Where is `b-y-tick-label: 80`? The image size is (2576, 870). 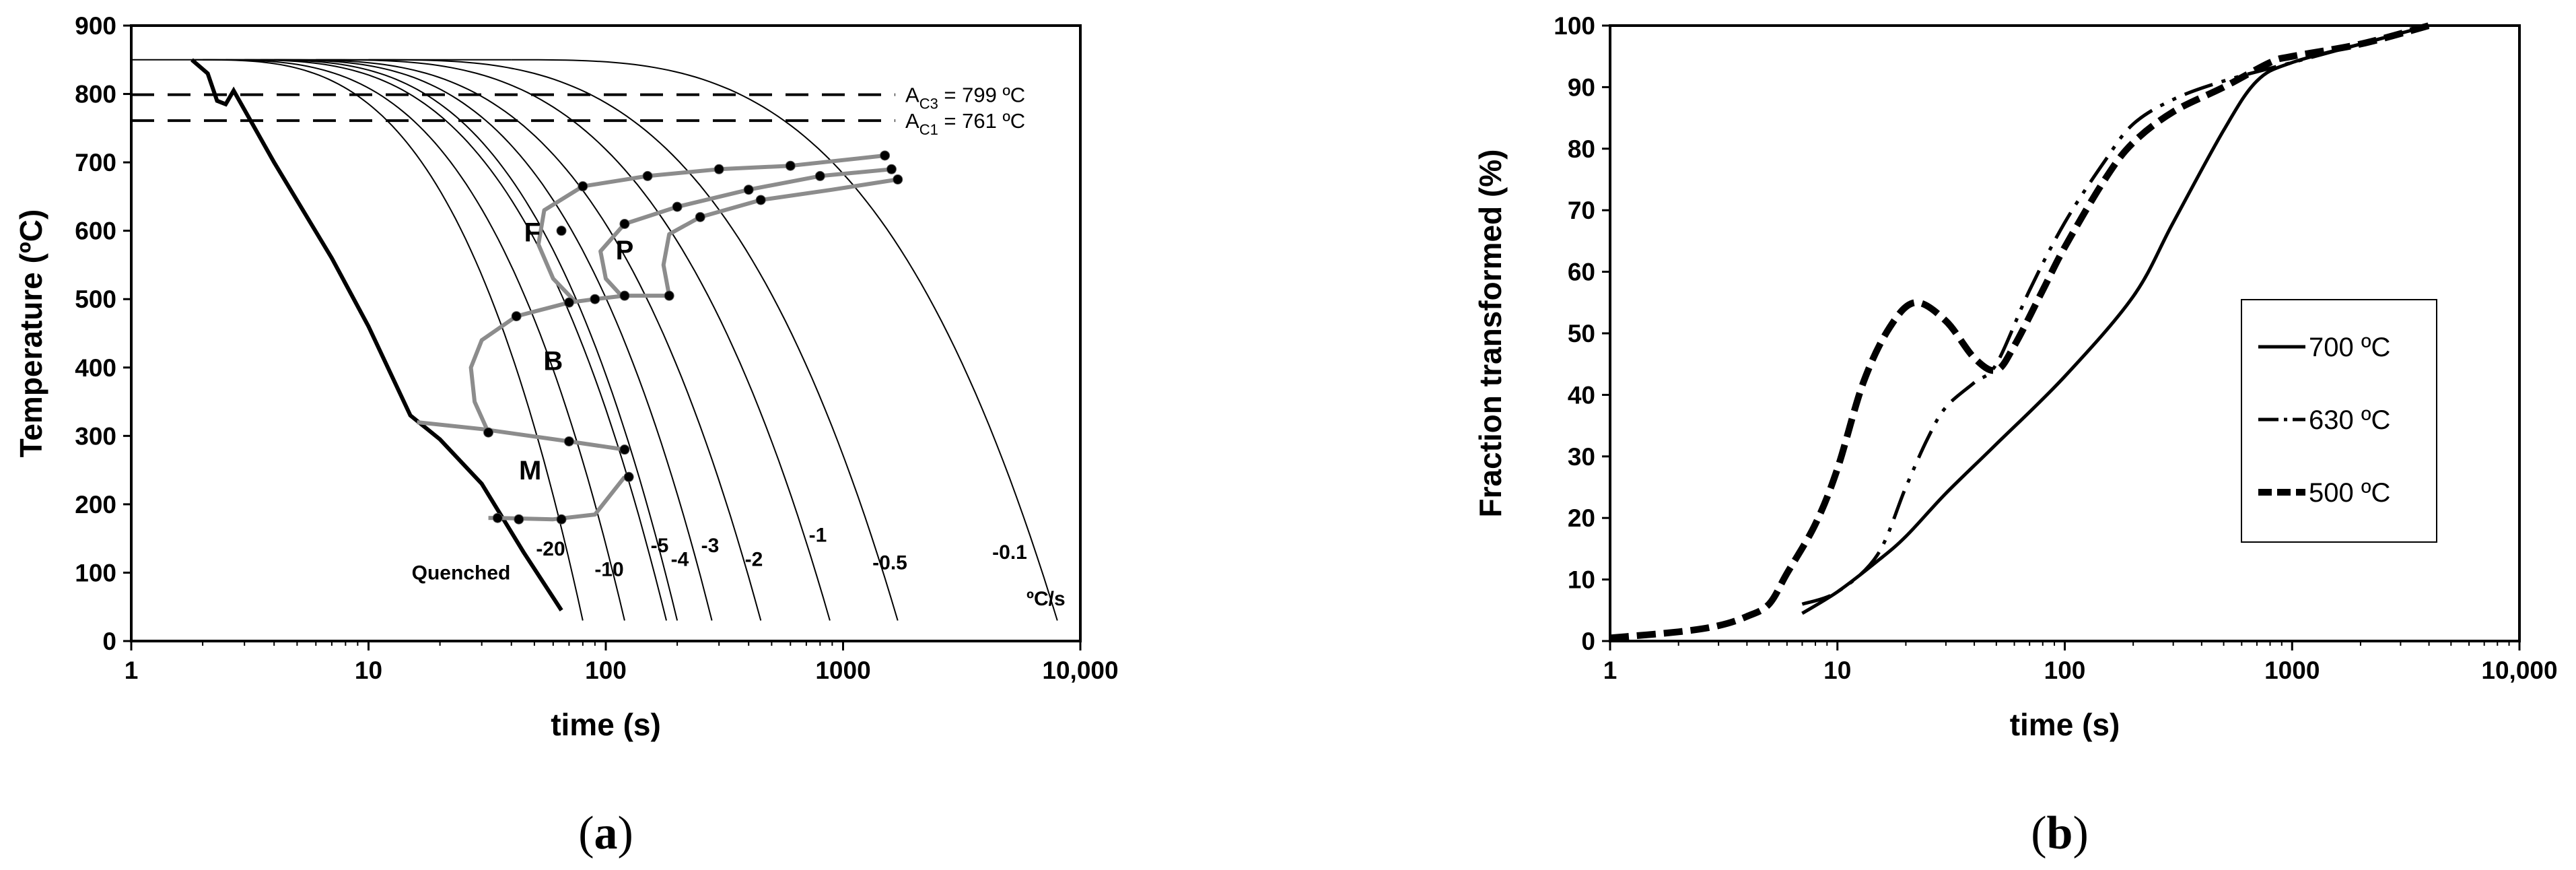 b-y-tick-label: 80 is located at coordinates (1581, 149).